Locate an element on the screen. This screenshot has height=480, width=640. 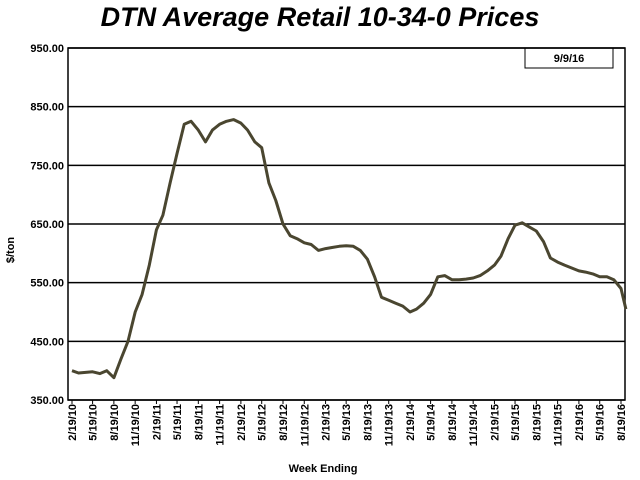
x-tick-label: 5/19/14 is located at coordinates (432, 422).